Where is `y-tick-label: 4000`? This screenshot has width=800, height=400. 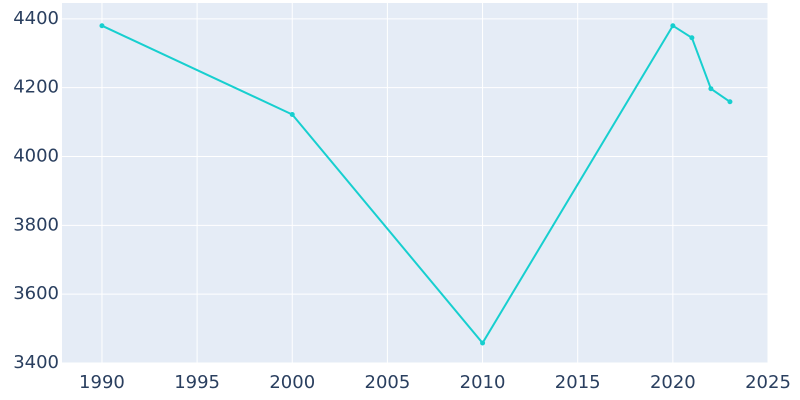 y-tick-label: 4000 is located at coordinates (36, 155).